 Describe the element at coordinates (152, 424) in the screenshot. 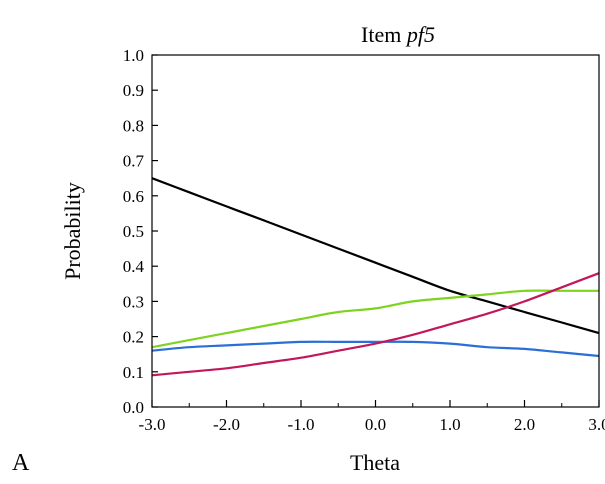

I see `x-tick-label: -3.0` at that location.